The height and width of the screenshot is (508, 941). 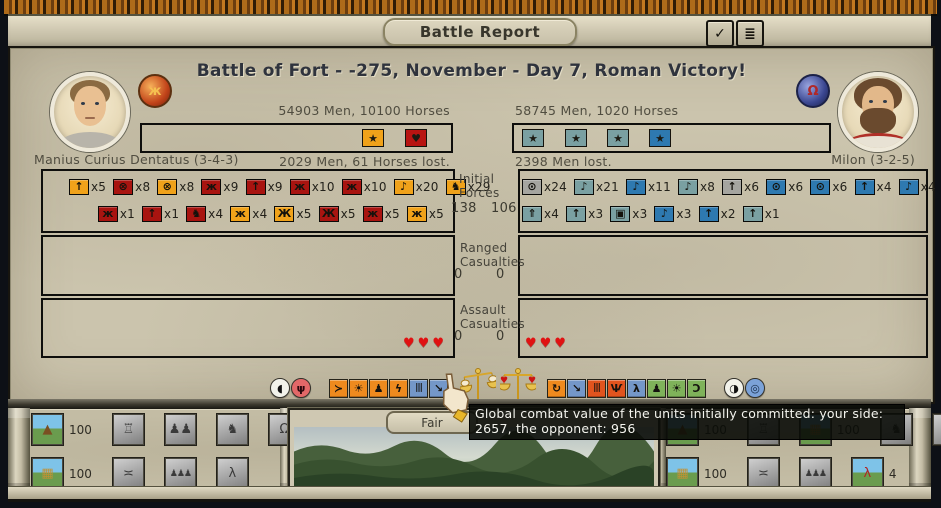 I want to click on cell-helmet-icon: Ω, so click(x=936, y=429).